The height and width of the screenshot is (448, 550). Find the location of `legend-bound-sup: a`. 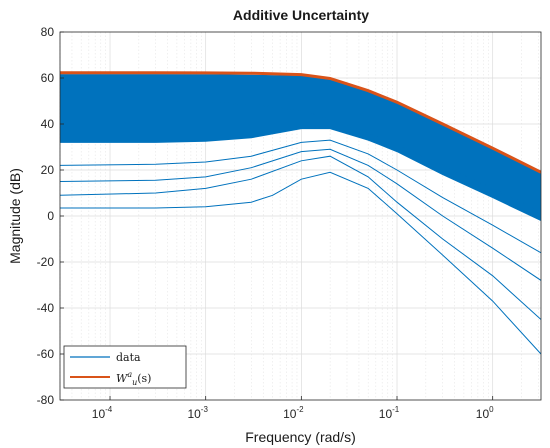

legend-bound-sup: a is located at coordinates (129, 374).